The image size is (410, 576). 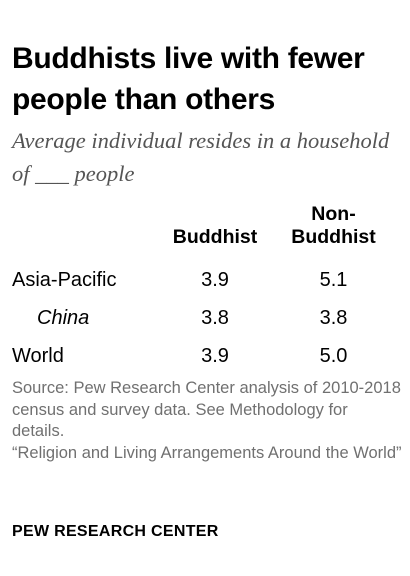 I want to click on row-label: Asia-Pacific, so click(x=64, y=279).